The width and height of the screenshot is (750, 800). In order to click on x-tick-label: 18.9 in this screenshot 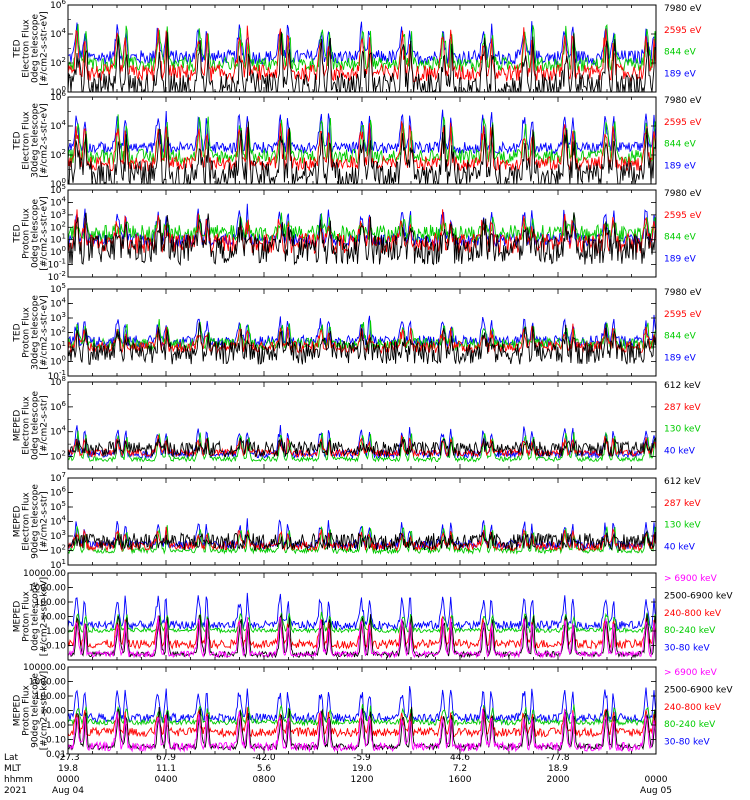, I will do `click(558, 769)`.